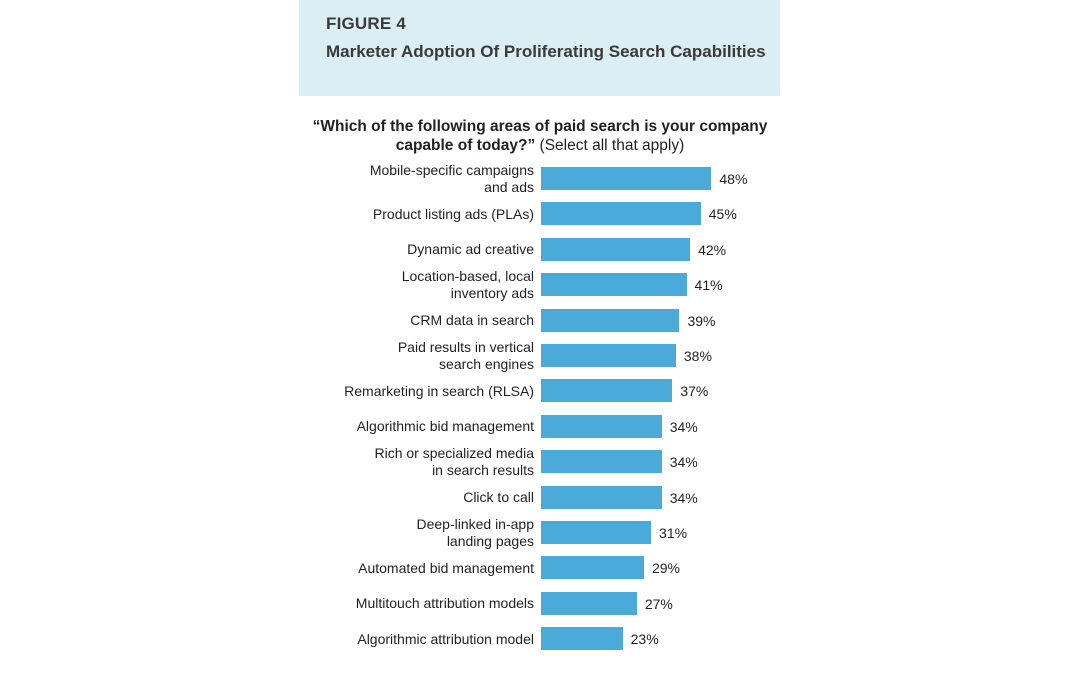 This screenshot has height=679, width=1080. I want to click on value-label: 42%, so click(712, 249).